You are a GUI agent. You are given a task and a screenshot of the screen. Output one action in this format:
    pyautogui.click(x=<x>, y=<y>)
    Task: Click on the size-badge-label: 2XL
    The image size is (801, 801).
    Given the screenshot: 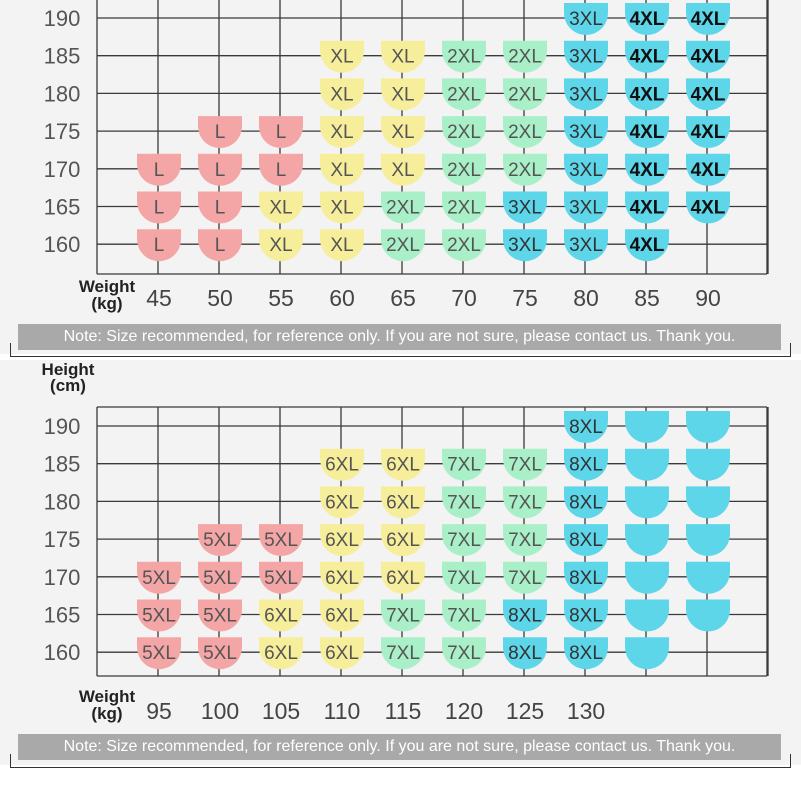 What is the action you would take?
    pyautogui.click(x=464, y=57)
    